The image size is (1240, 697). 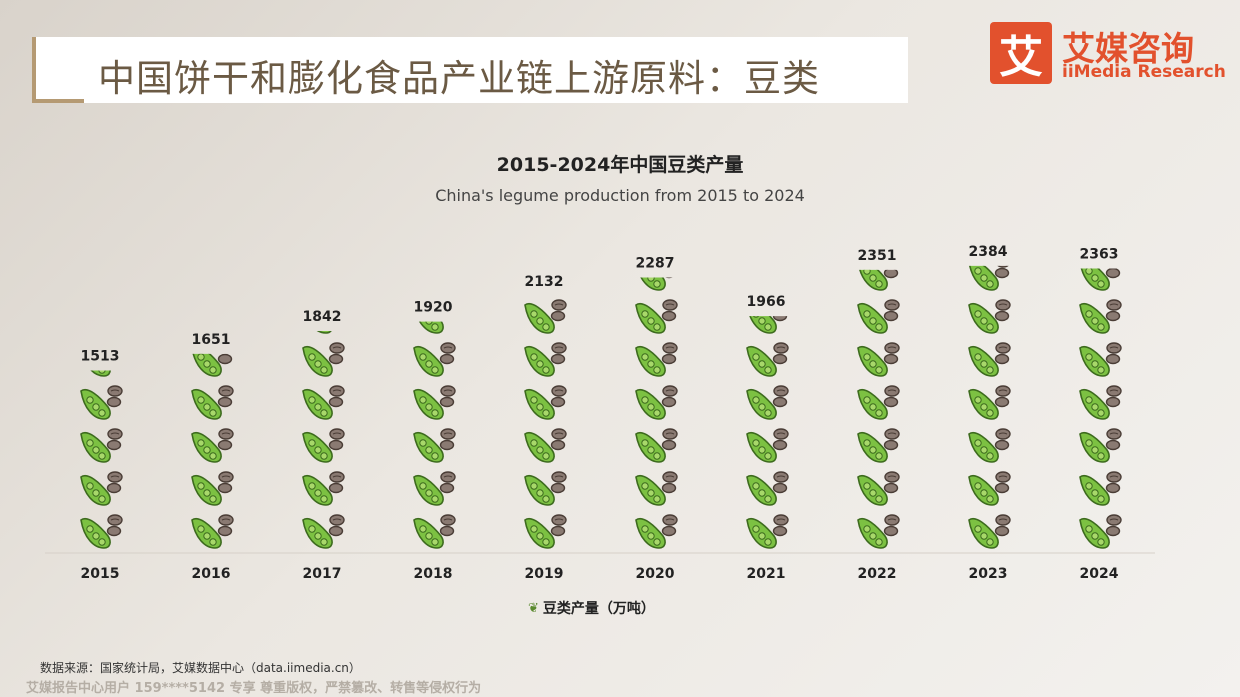 I want to click on bar-2016, so click(x=212, y=451).